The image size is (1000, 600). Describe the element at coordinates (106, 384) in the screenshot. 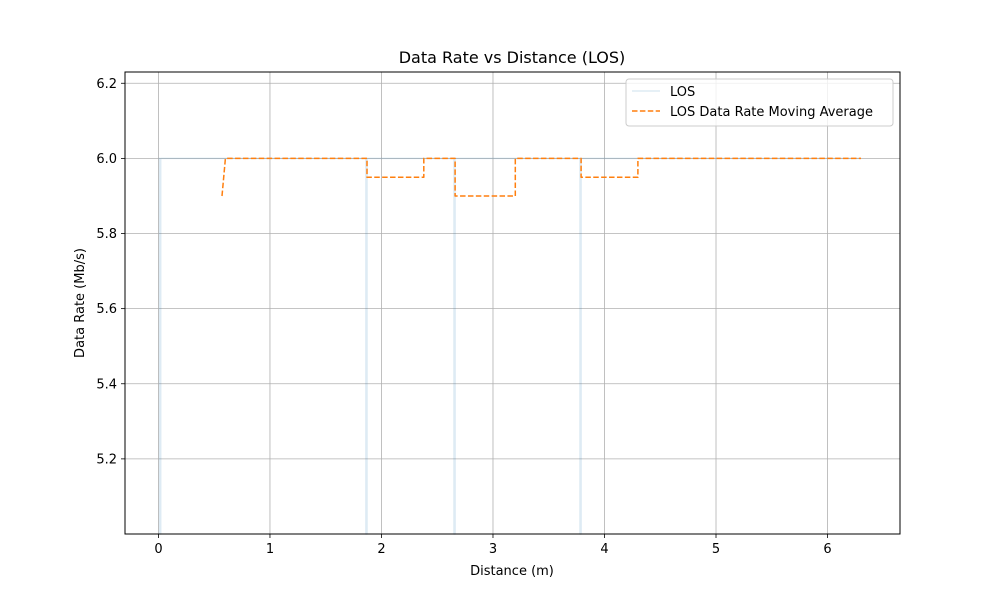

I see `y-tick-label: 5.4` at that location.